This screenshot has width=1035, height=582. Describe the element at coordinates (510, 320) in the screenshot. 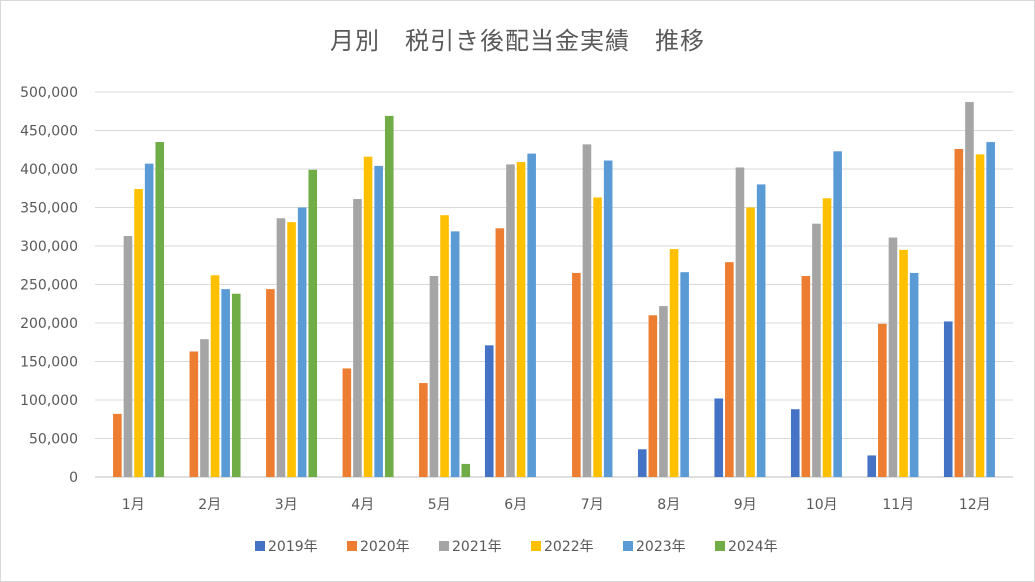

I see `bar-2021年-6月` at that location.